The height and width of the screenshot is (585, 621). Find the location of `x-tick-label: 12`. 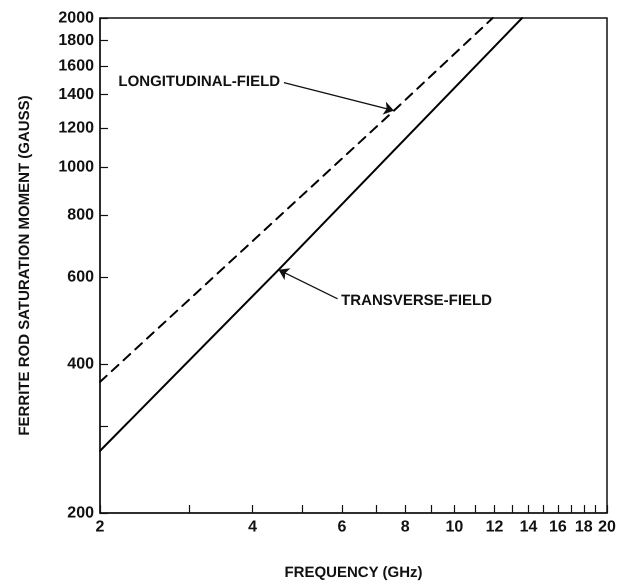

x-tick-label: 12 is located at coordinates (495, 527).